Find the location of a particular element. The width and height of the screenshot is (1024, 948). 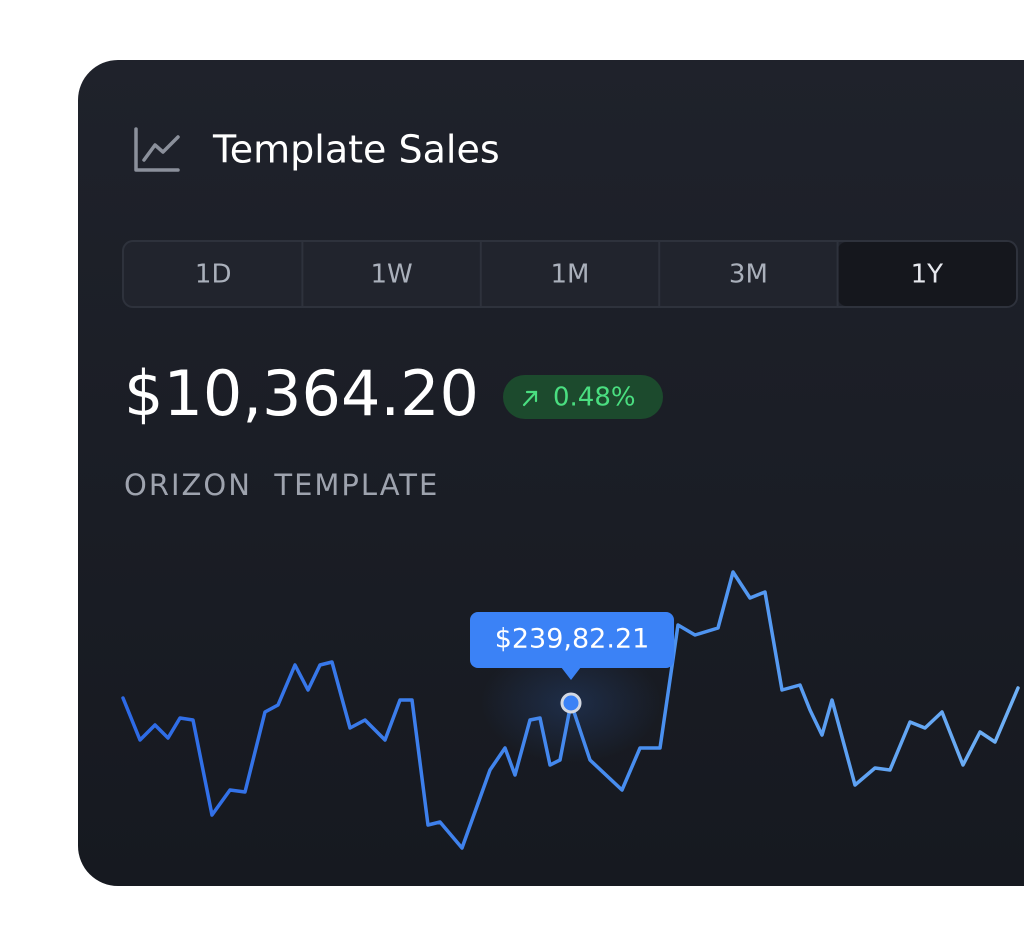

tooltip-pointer is located at coordinates (571, 673).